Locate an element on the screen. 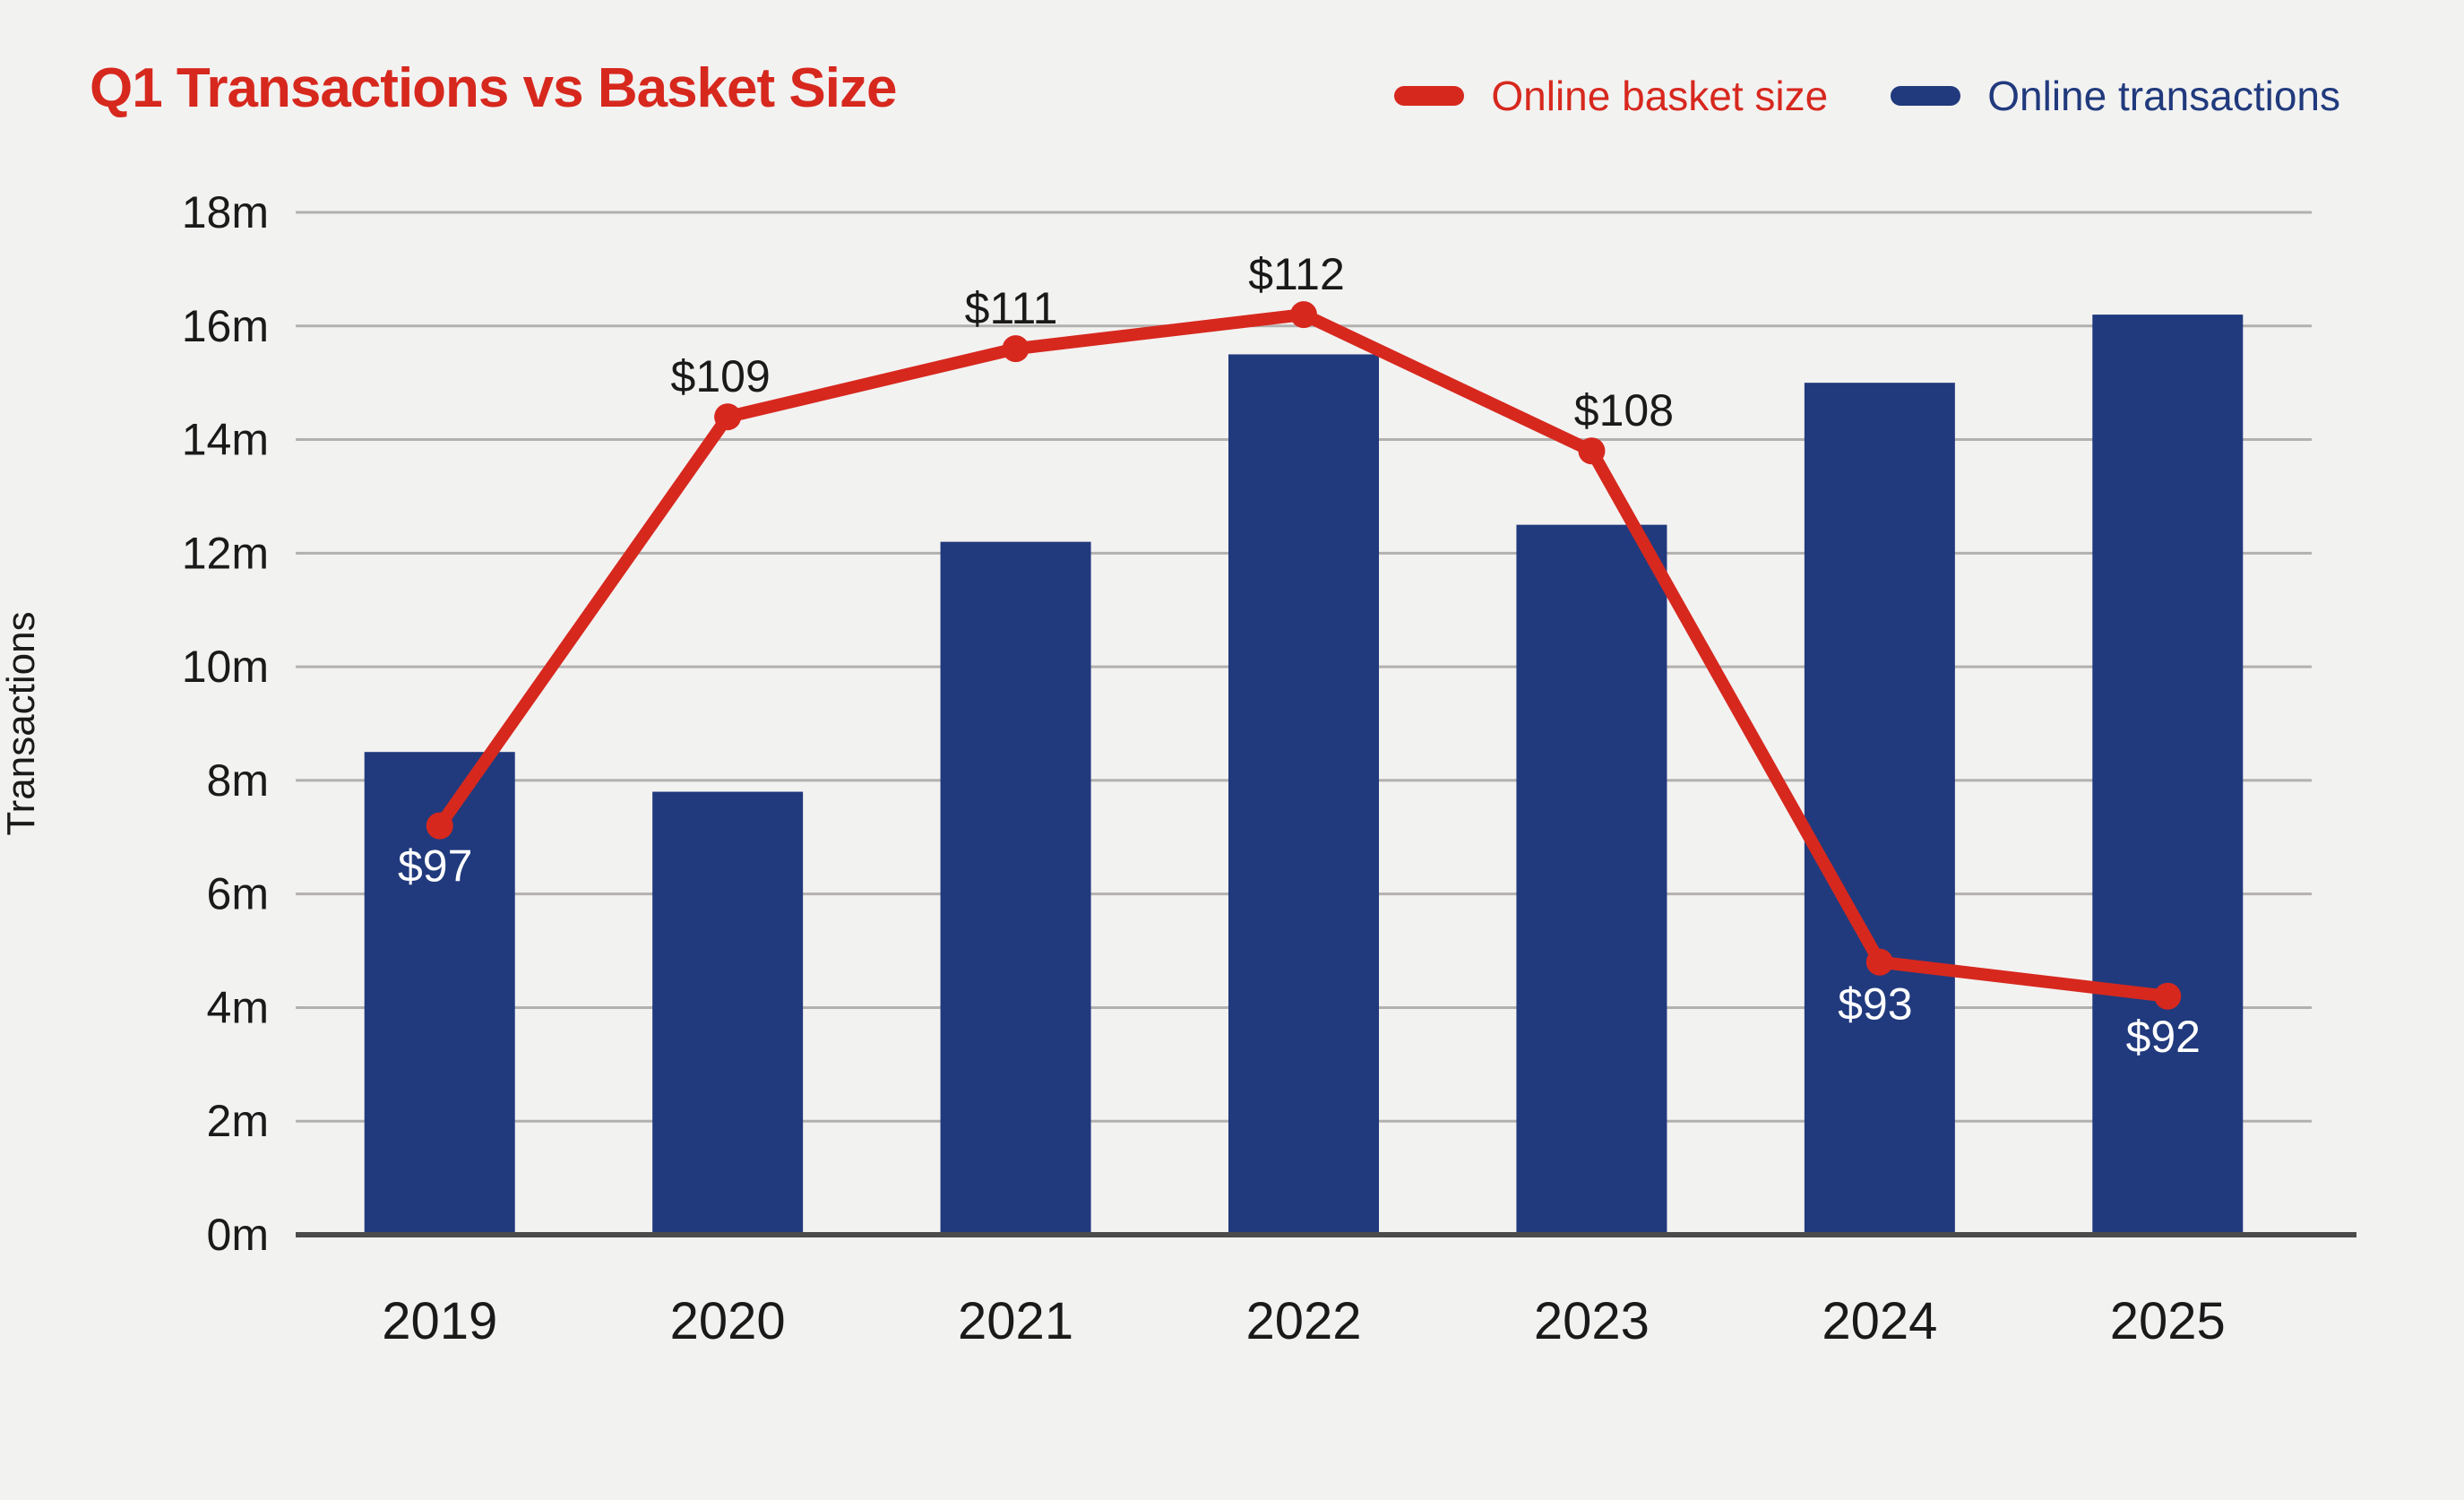  legend-label-transactions: Online transactions is located at coordinates (2163, 96).